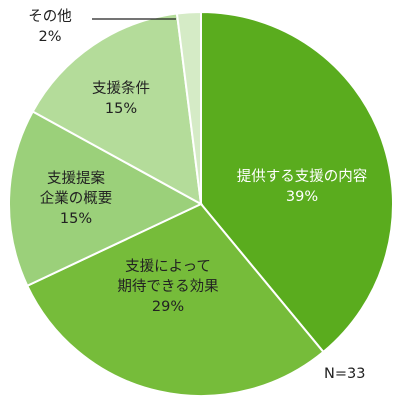 Image resolution: width=400 pixels, height=402 pixels. Describe the element at coordinates (76, 198) in the screenshot. I see `slice-label-2-line-1: 企業の概要` at that location.